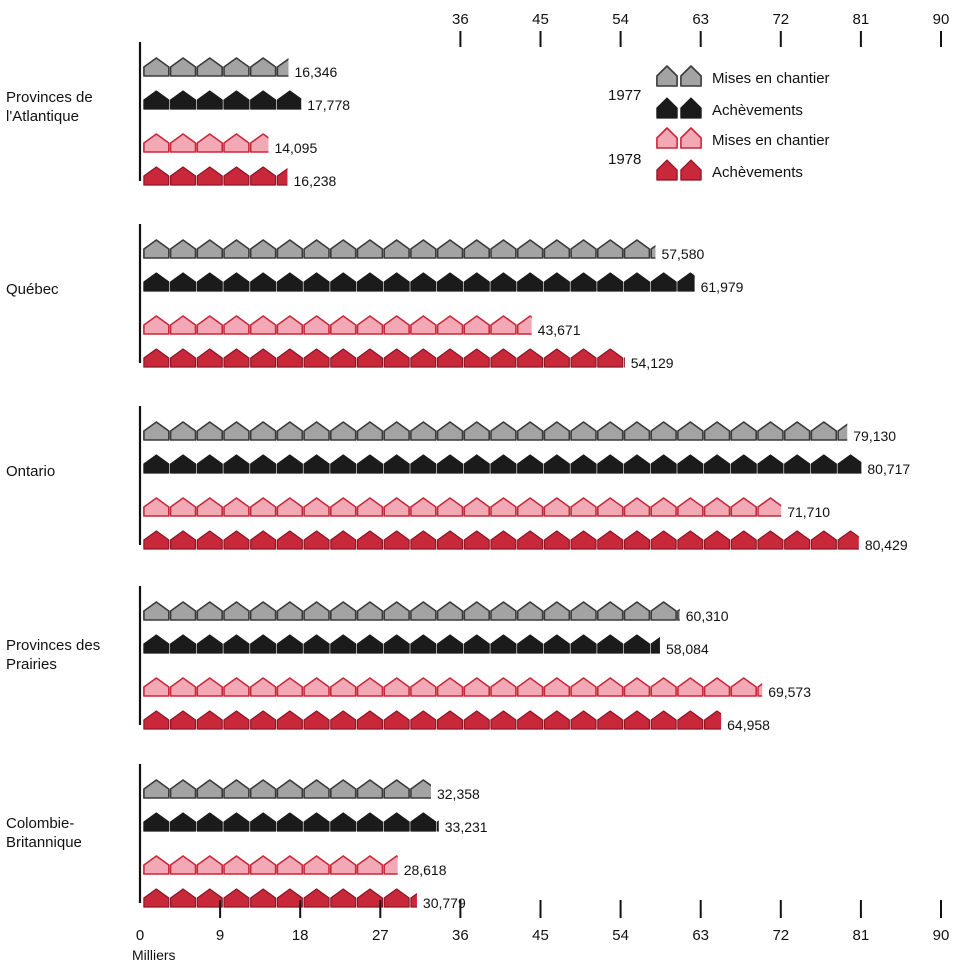 Image resolution: width=953 pixels, height=966 pixels. I want to click on value-label: 64,958, so click(748, 725).